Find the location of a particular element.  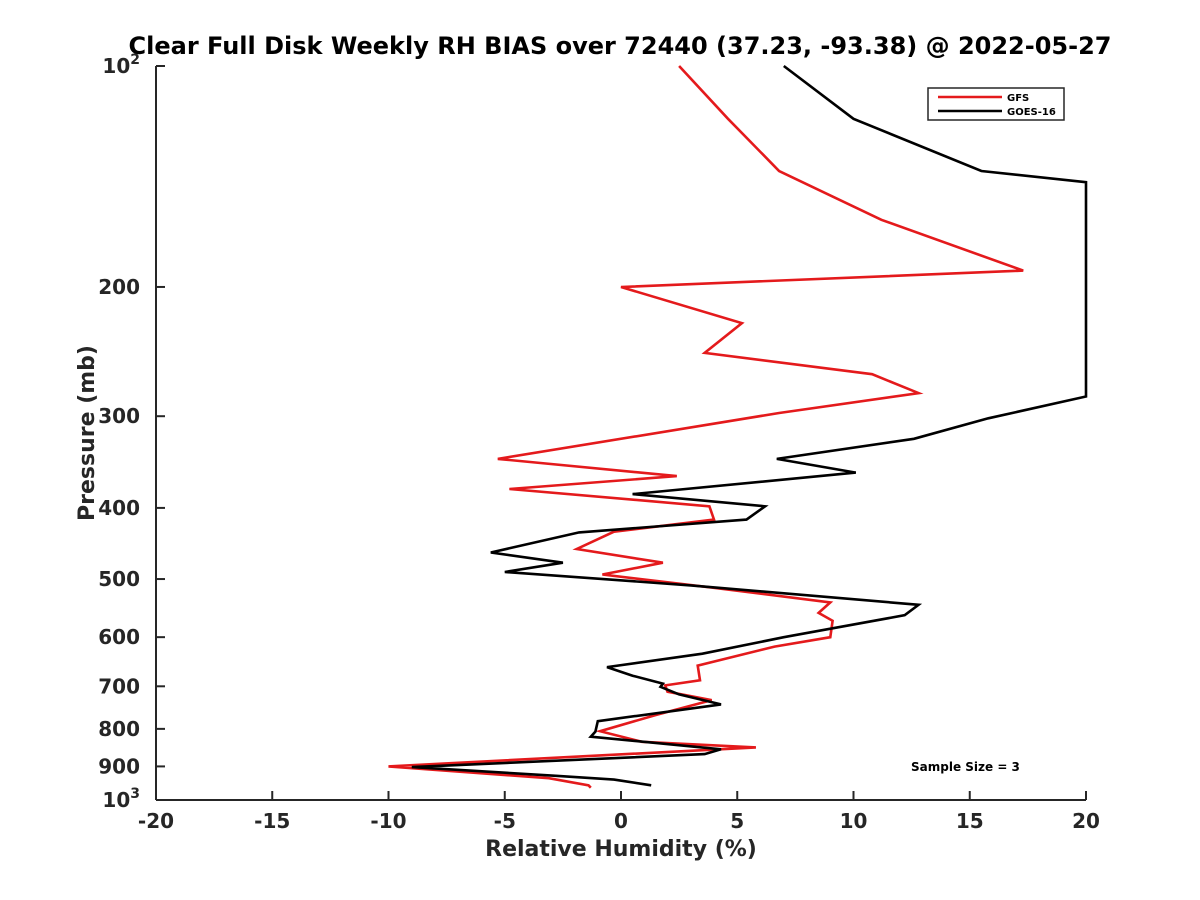

y-tick-label: 400 is located at coordinates (119, 508).